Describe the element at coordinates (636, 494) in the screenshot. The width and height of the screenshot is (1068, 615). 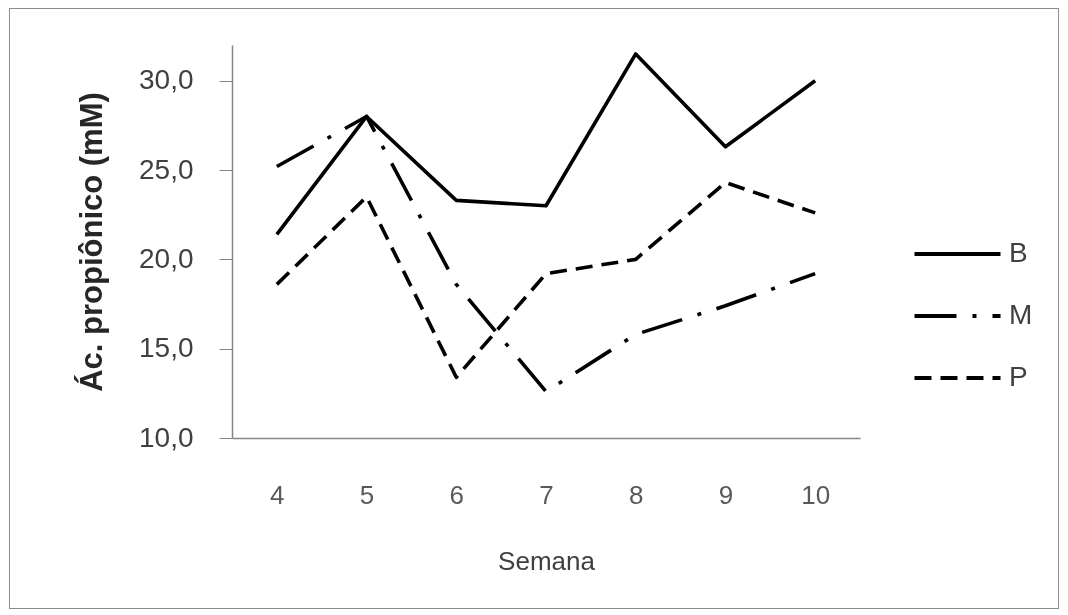
I see `x-tick-label: 8` at that location.